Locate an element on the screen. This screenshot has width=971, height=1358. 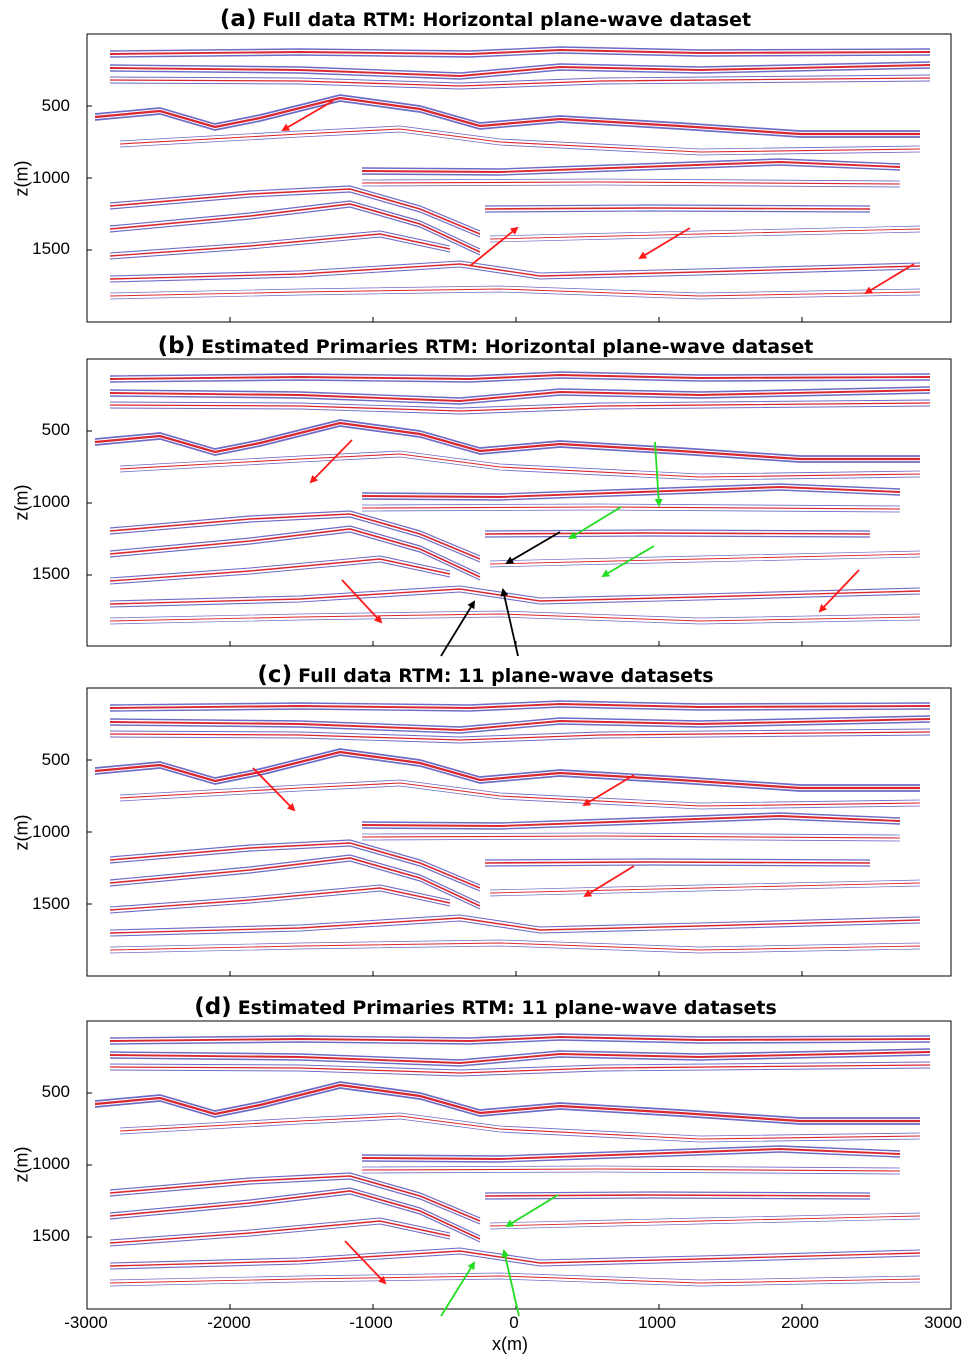
xtick-neg2000: -2000 is located at coordinates (229, 1322).